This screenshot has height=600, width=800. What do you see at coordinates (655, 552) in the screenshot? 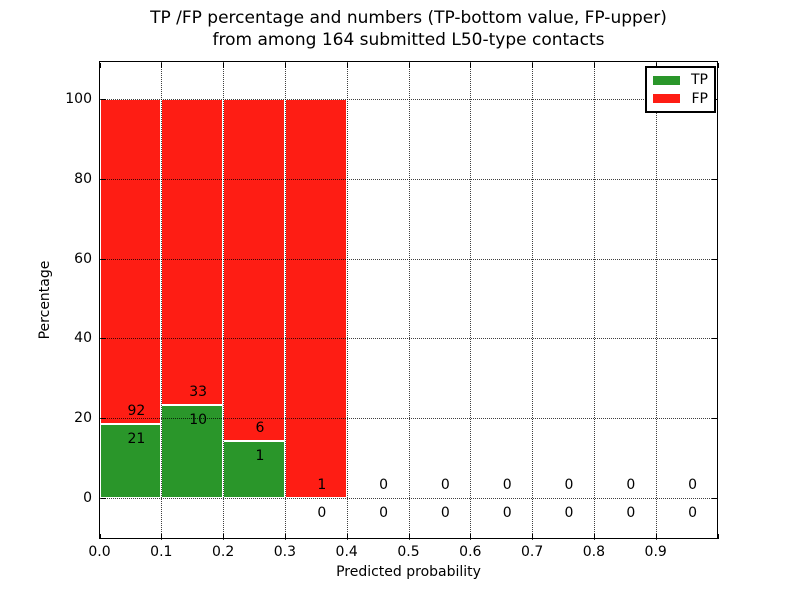
I see `x-tick-label: 0.9` at bounding box center [655, 552].